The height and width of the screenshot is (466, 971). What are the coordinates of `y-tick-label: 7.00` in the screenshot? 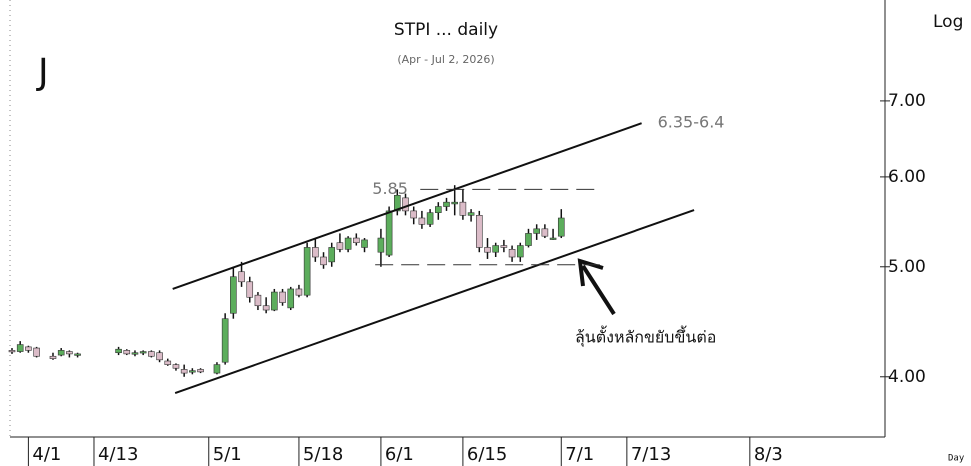 It's located at (907, 101).